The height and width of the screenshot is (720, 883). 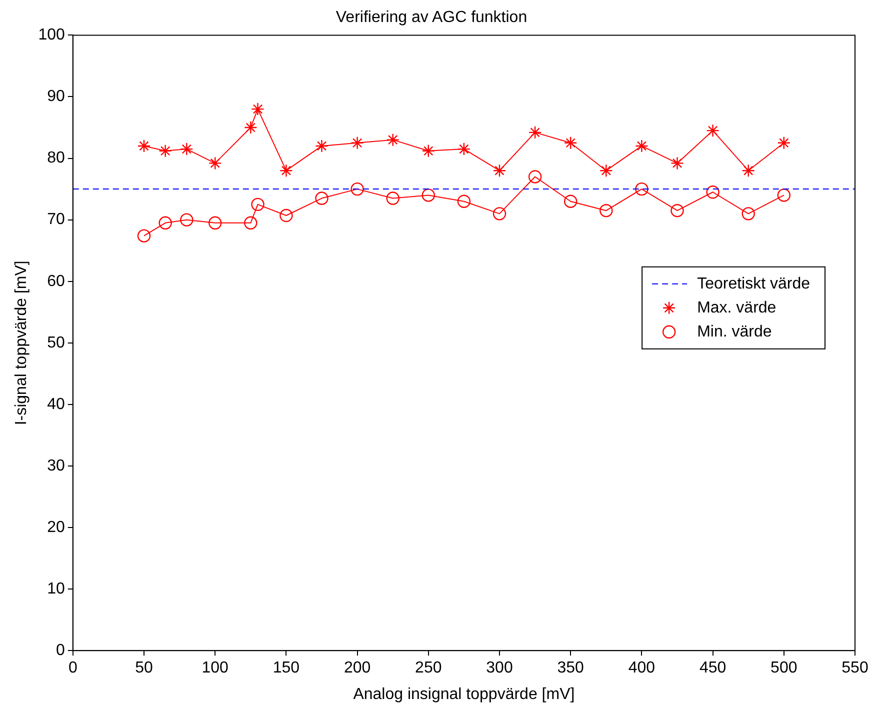 What do you see at coordinates (784, 668) in the screenshot?
I see `x-tick-label: 500` at bounding box center [784, 668].